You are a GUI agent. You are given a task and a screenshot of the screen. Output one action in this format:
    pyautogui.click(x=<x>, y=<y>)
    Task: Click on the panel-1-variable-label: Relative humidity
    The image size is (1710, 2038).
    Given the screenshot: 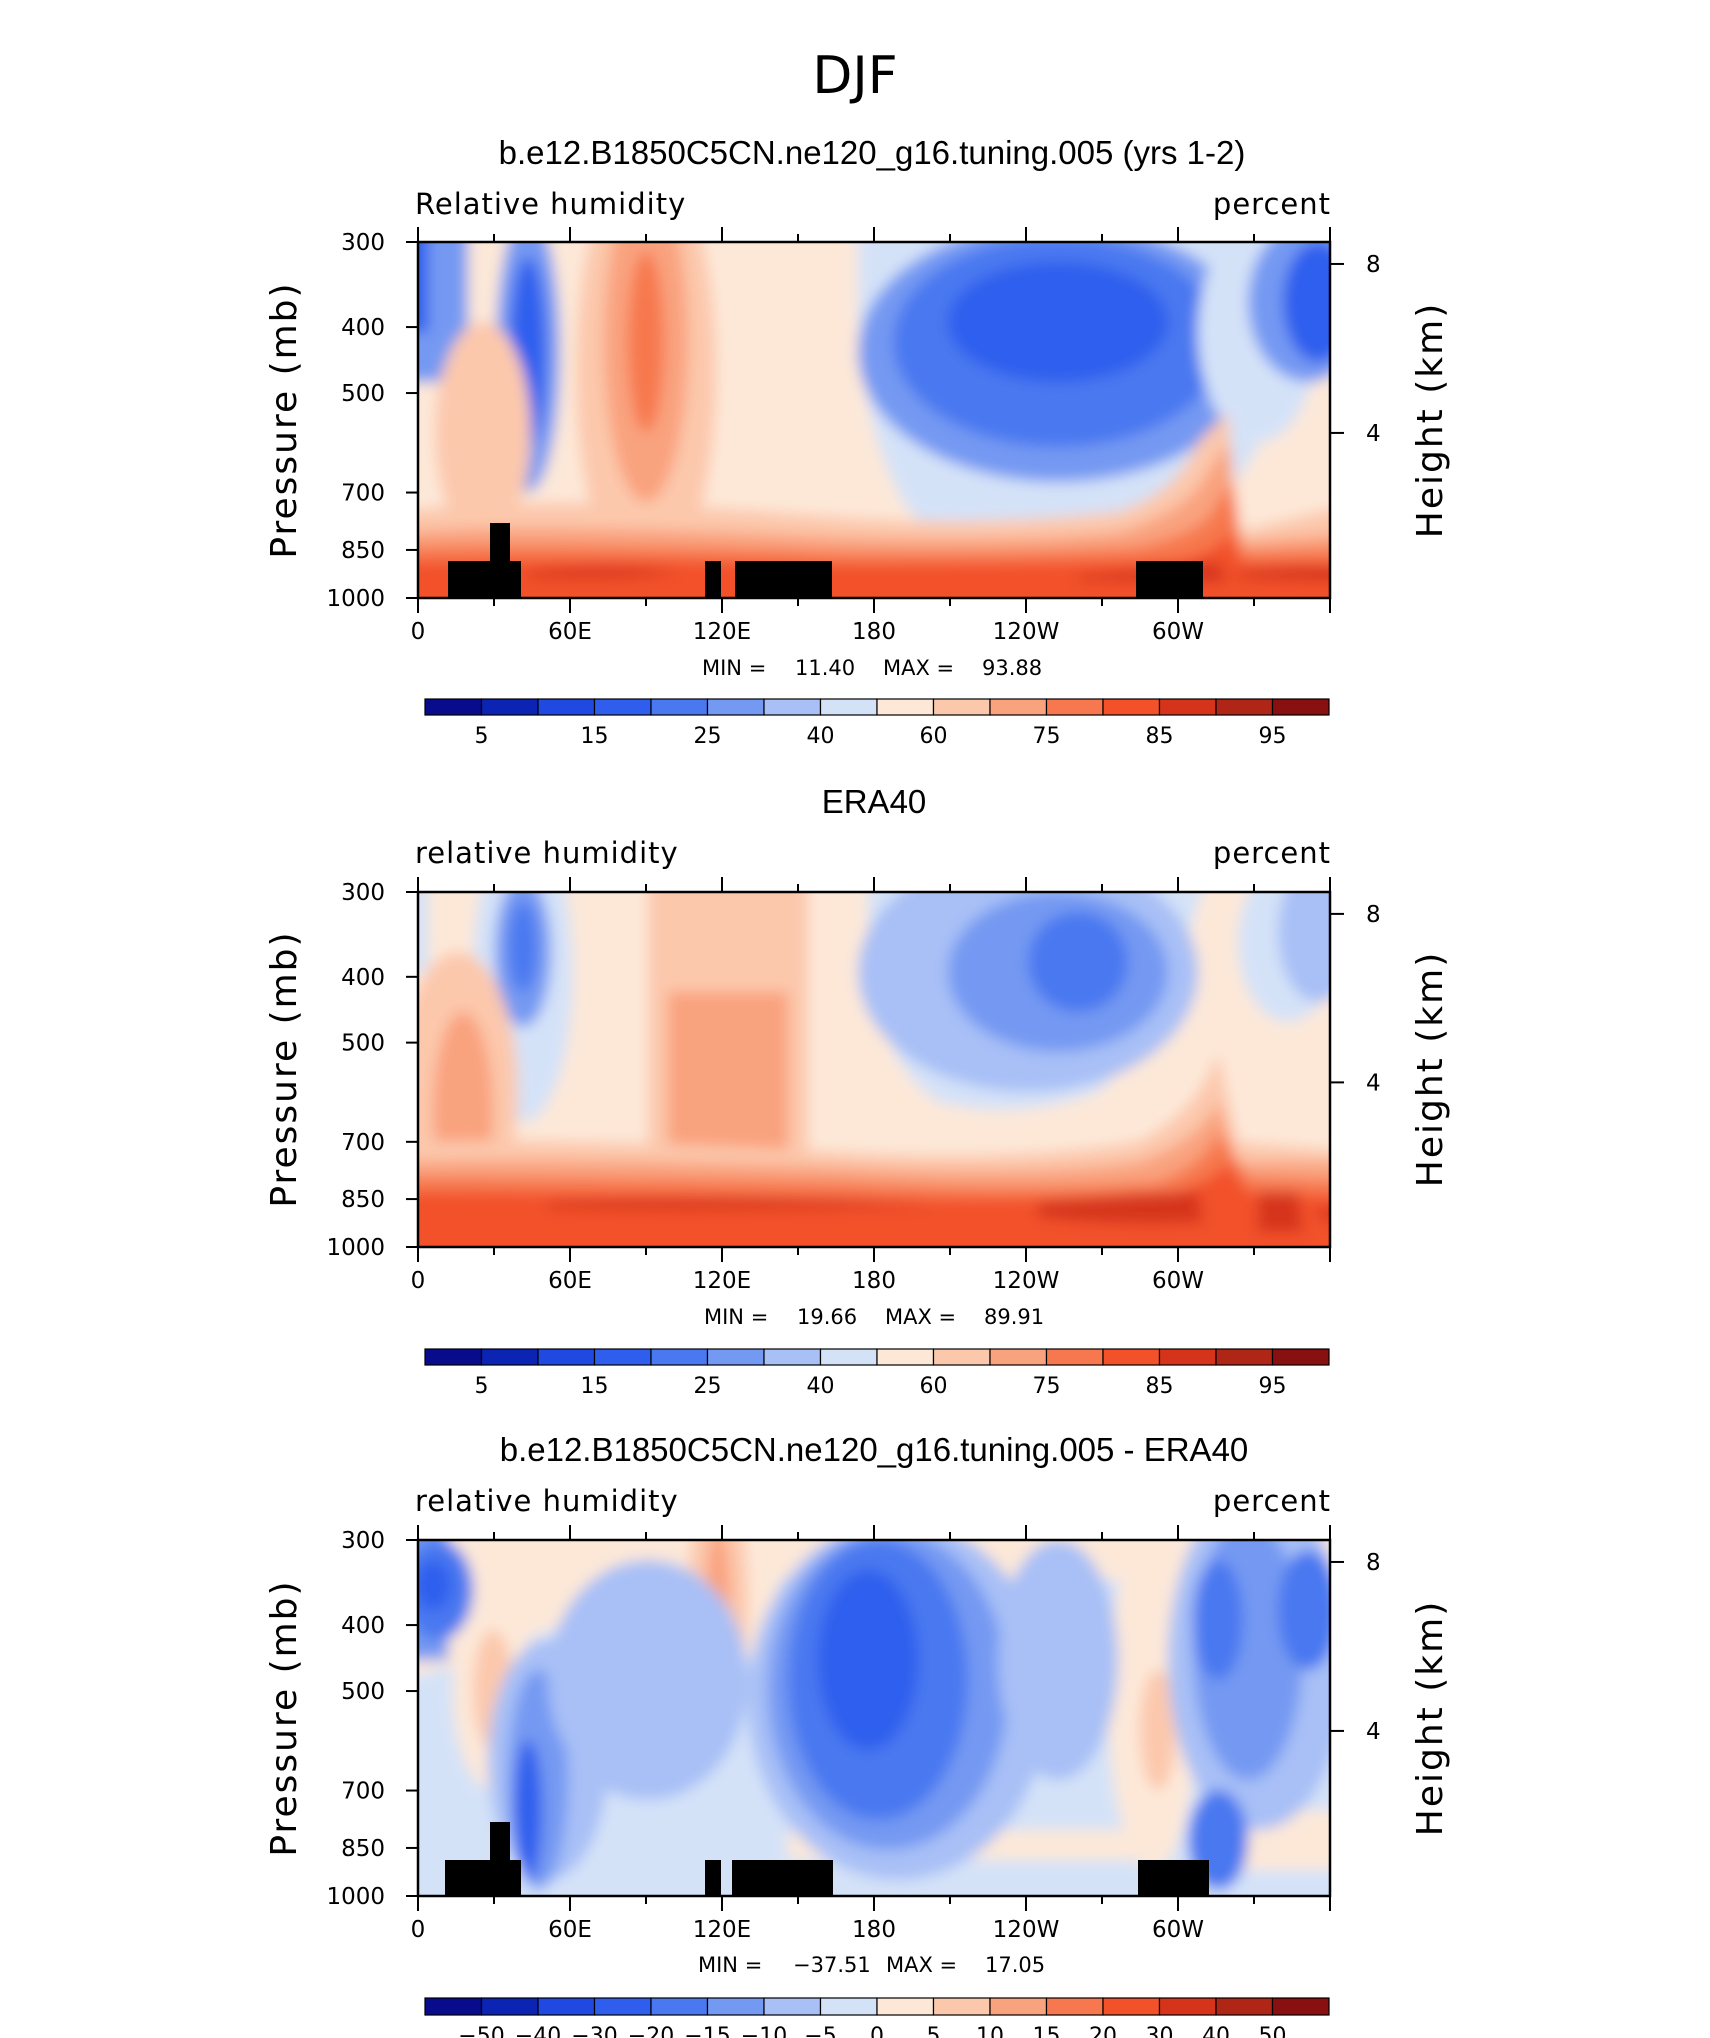 What is the action you would take?
    pyautogui.click(x=550, y=204)
    